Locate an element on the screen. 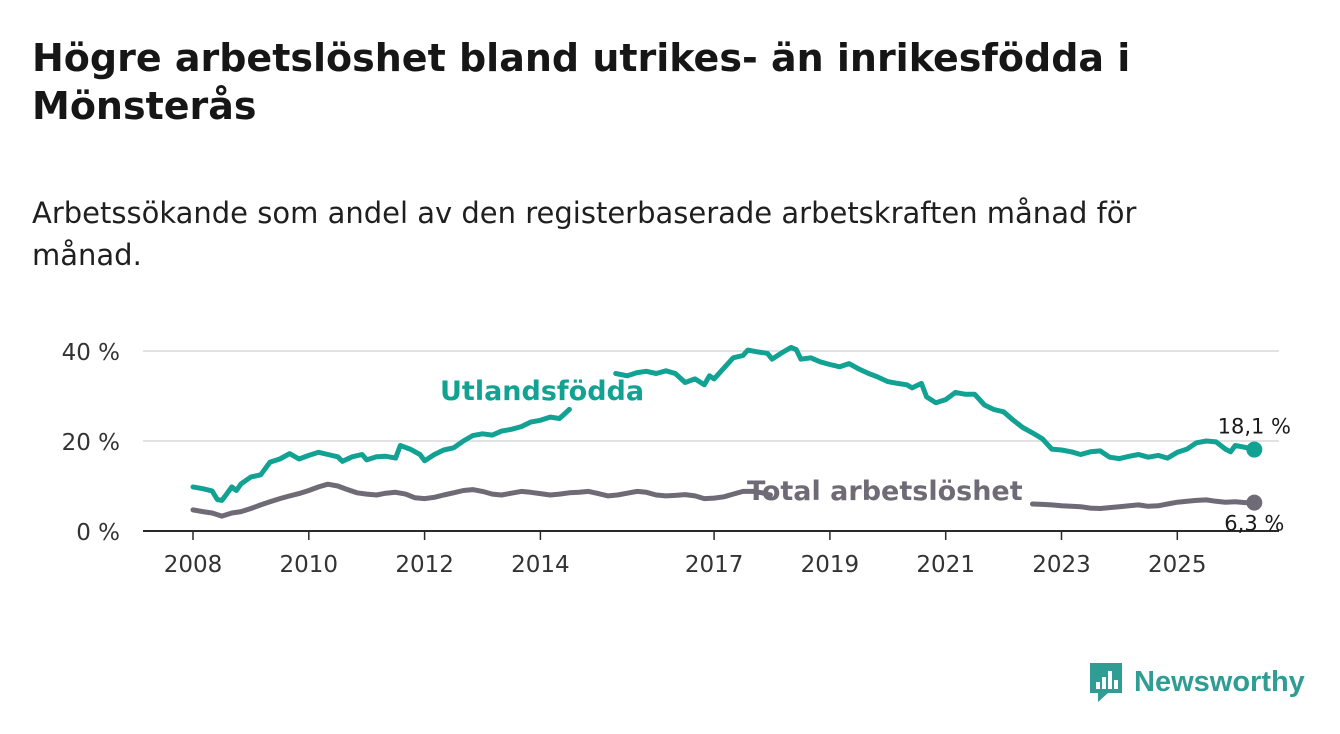 The height and width of the screenshot is (734, 1340). end-value-label-total: 6,3 % is located at coordinates (1254, 524).